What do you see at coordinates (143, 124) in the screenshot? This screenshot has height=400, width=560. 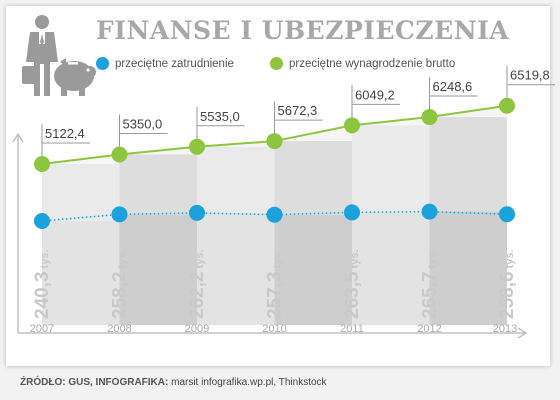 I see `wage-value-label: 5350,0` at bounding box center [143, 124].